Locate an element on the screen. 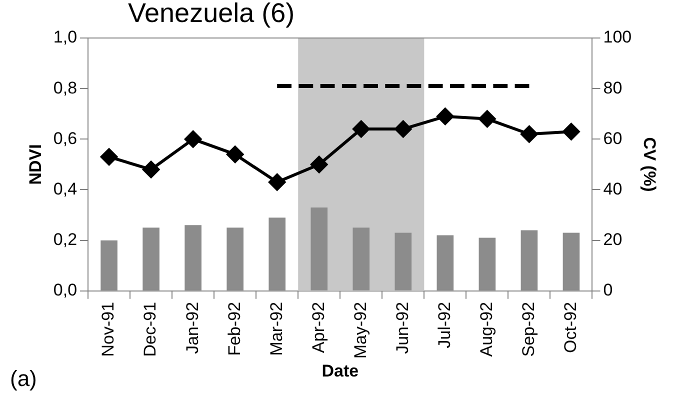  y2-tick-label: 40 is located at coordinates (612, 188).